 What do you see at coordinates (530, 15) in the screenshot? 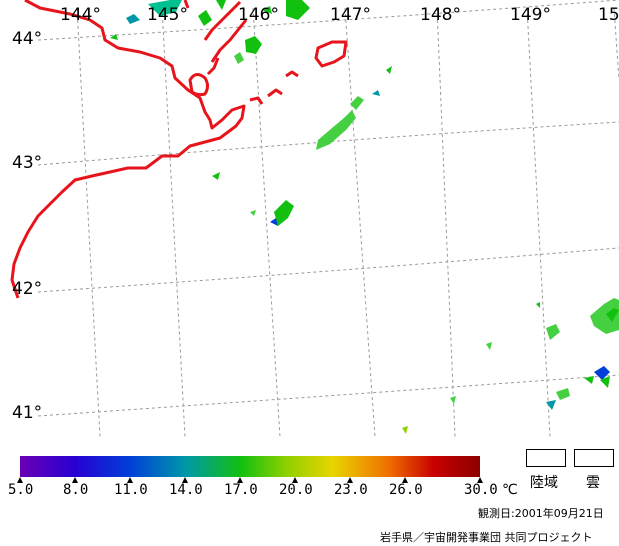
I see `lon-label-149: 149°` at bounding box center [530, 15].